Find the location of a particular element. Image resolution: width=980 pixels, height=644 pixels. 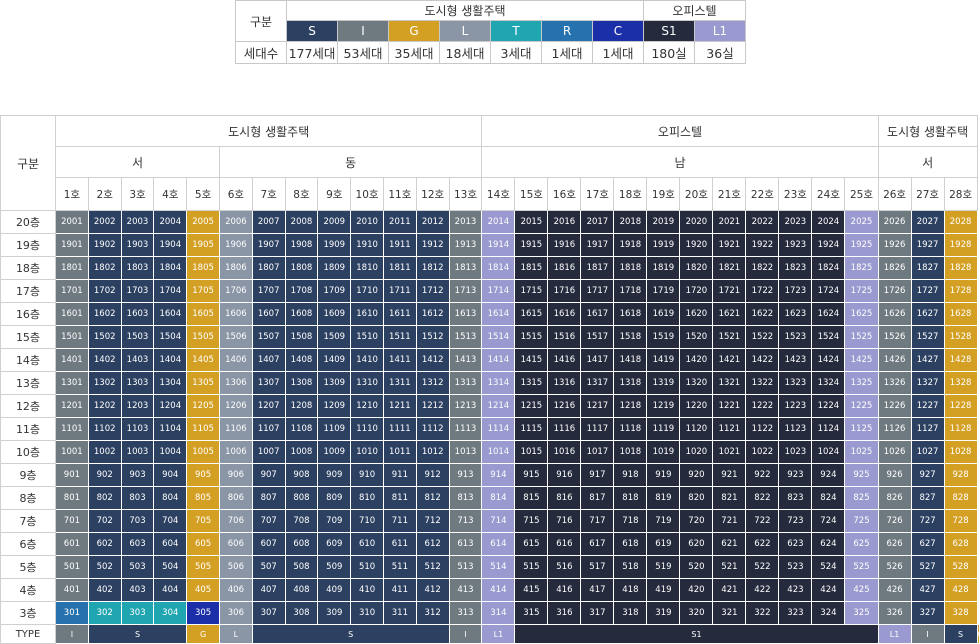

unit-cell: 1327 is located at coordinates (927, 383).